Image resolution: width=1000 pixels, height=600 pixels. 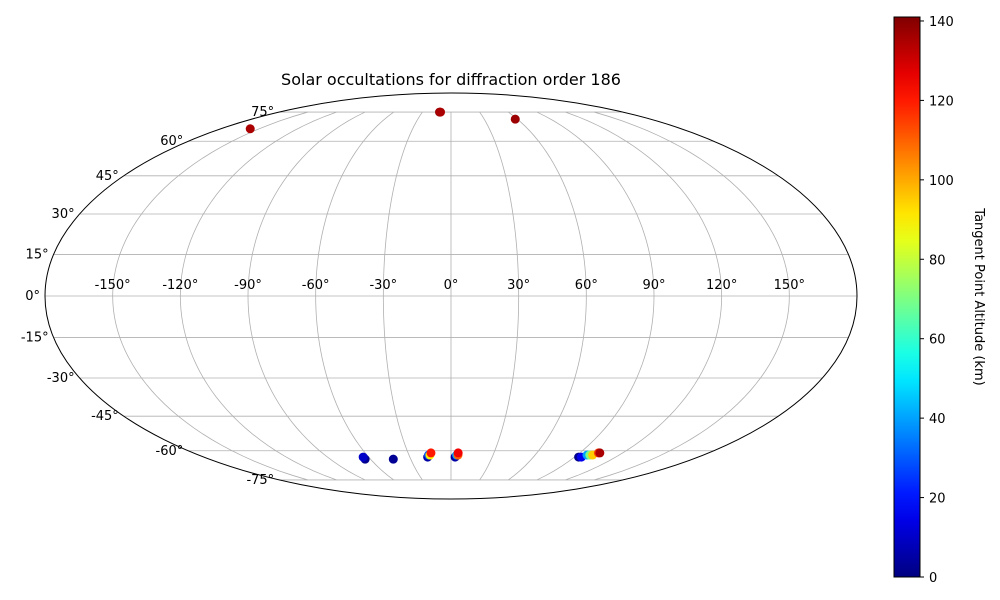 I want to click on colorbar-tick-label: 20, so click(x=937, y=499).